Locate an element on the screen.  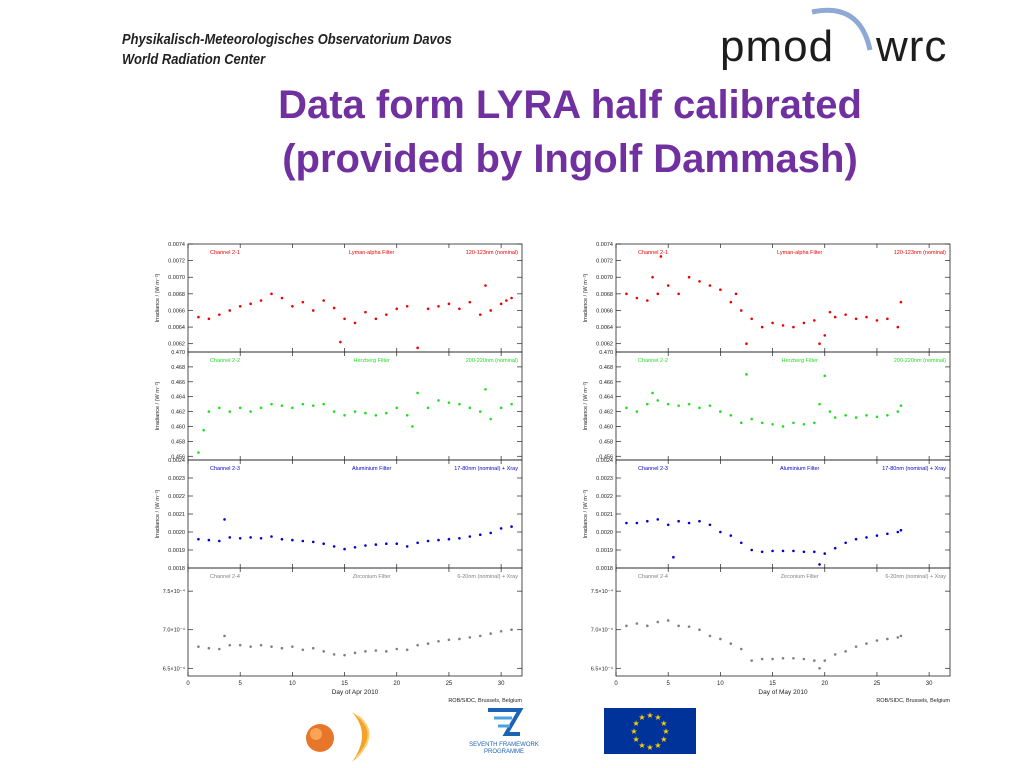
y-tick-label: 0.0068 is located at coordinates (604, 295).